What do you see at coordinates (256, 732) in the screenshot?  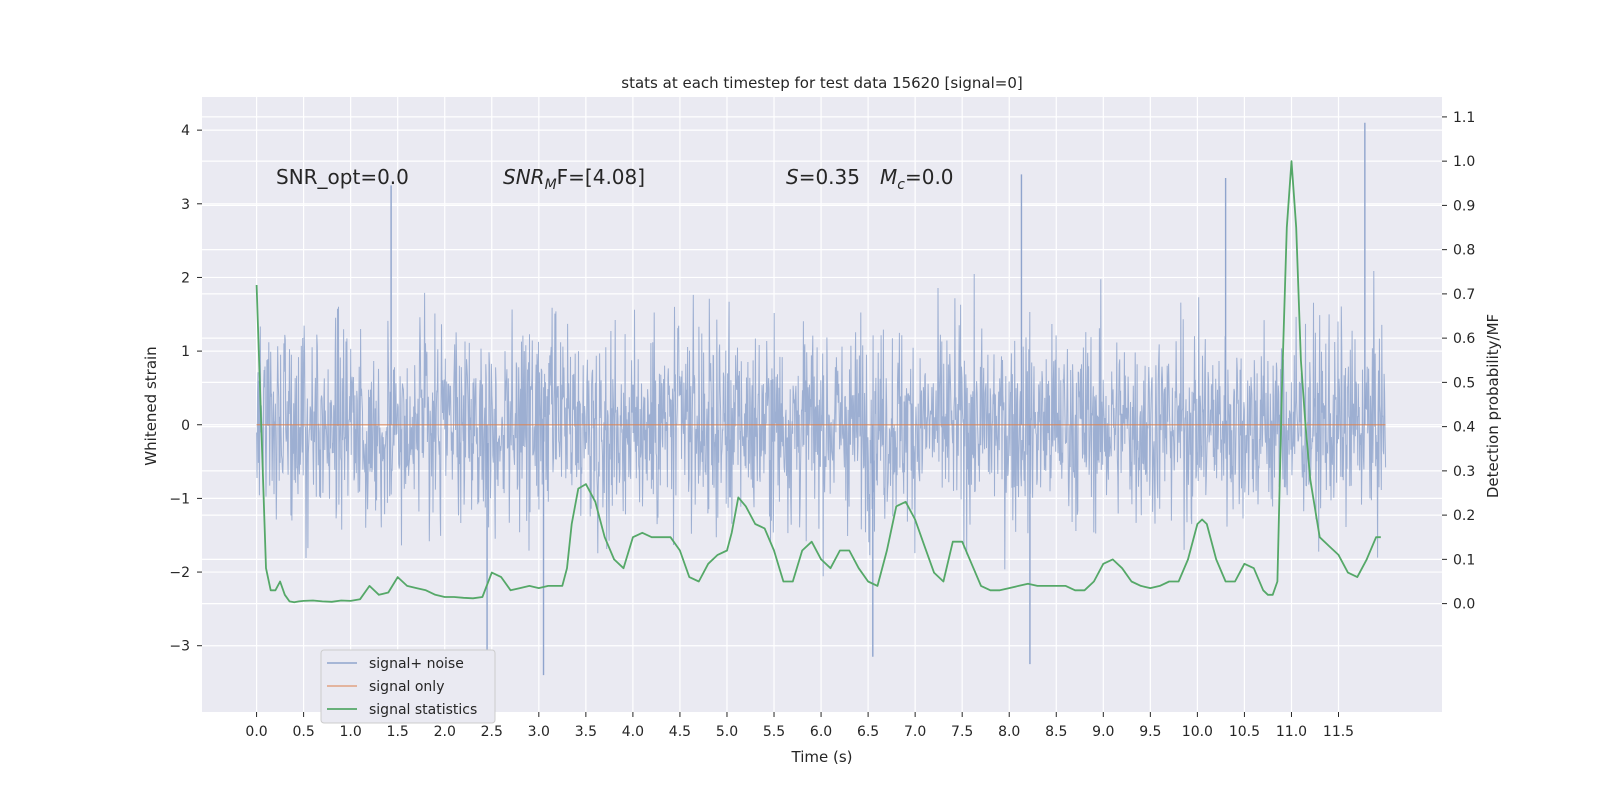 I see `x-tick-label: 0.0` at bounding box center [256, 732].